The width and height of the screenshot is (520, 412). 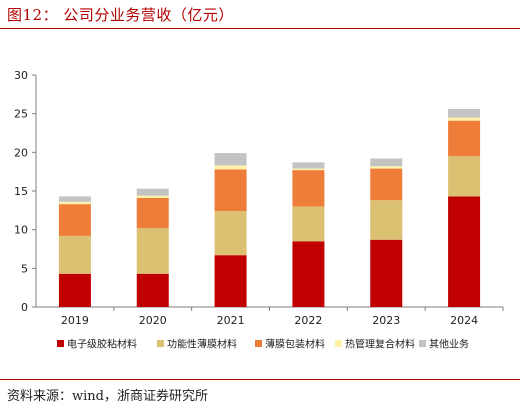 What do you see at coordinates (24, 268) in the screenshot?
I see `y-tick-label: 5` at bounding box center [24, 268].